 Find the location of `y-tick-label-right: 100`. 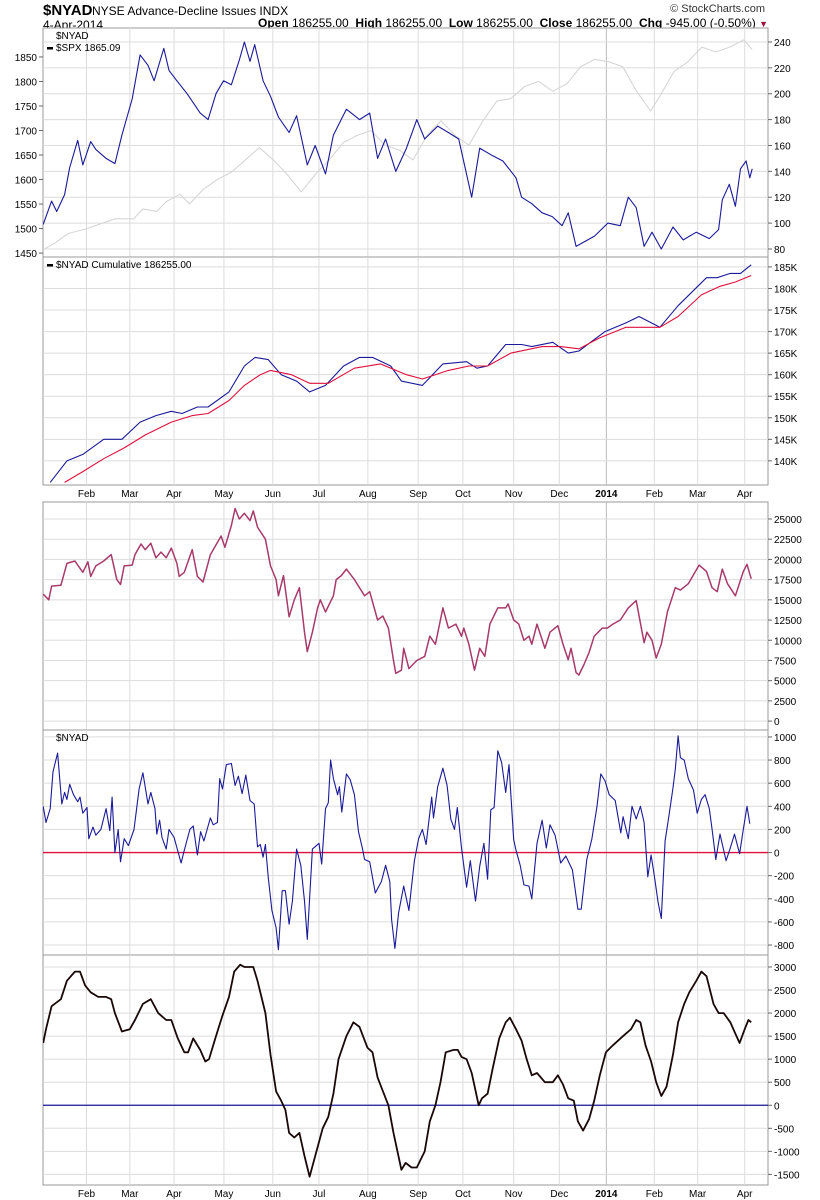

y-tick-label-right: 100 is located at coordinates (782, 224).